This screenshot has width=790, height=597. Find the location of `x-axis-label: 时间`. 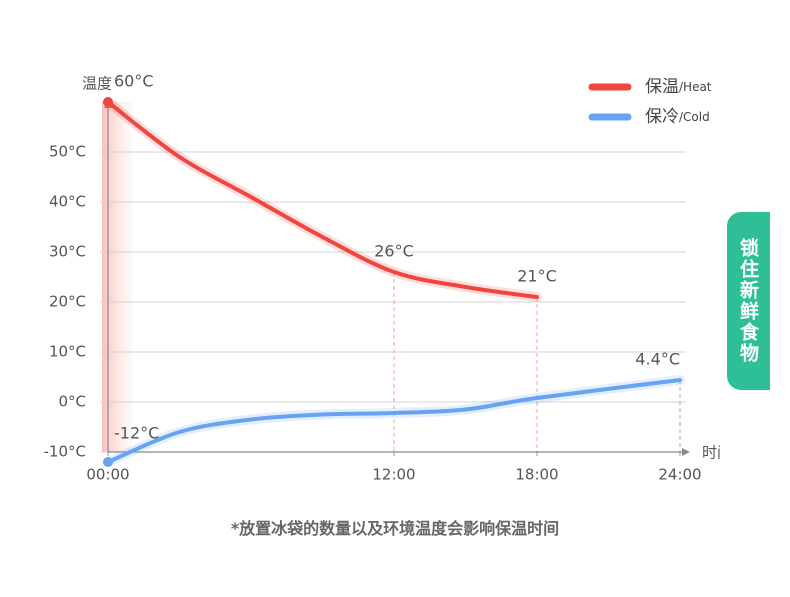

x-axis-label: 时间 is located at coordinates (711, 453).